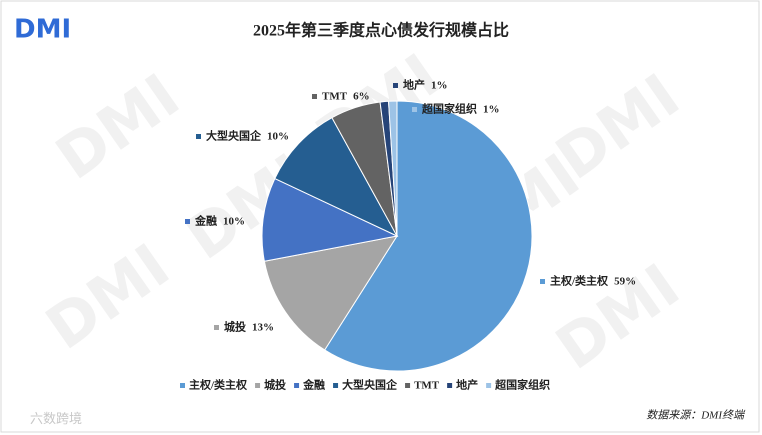  I want to click on data-label: 59%, so click(625, 282).